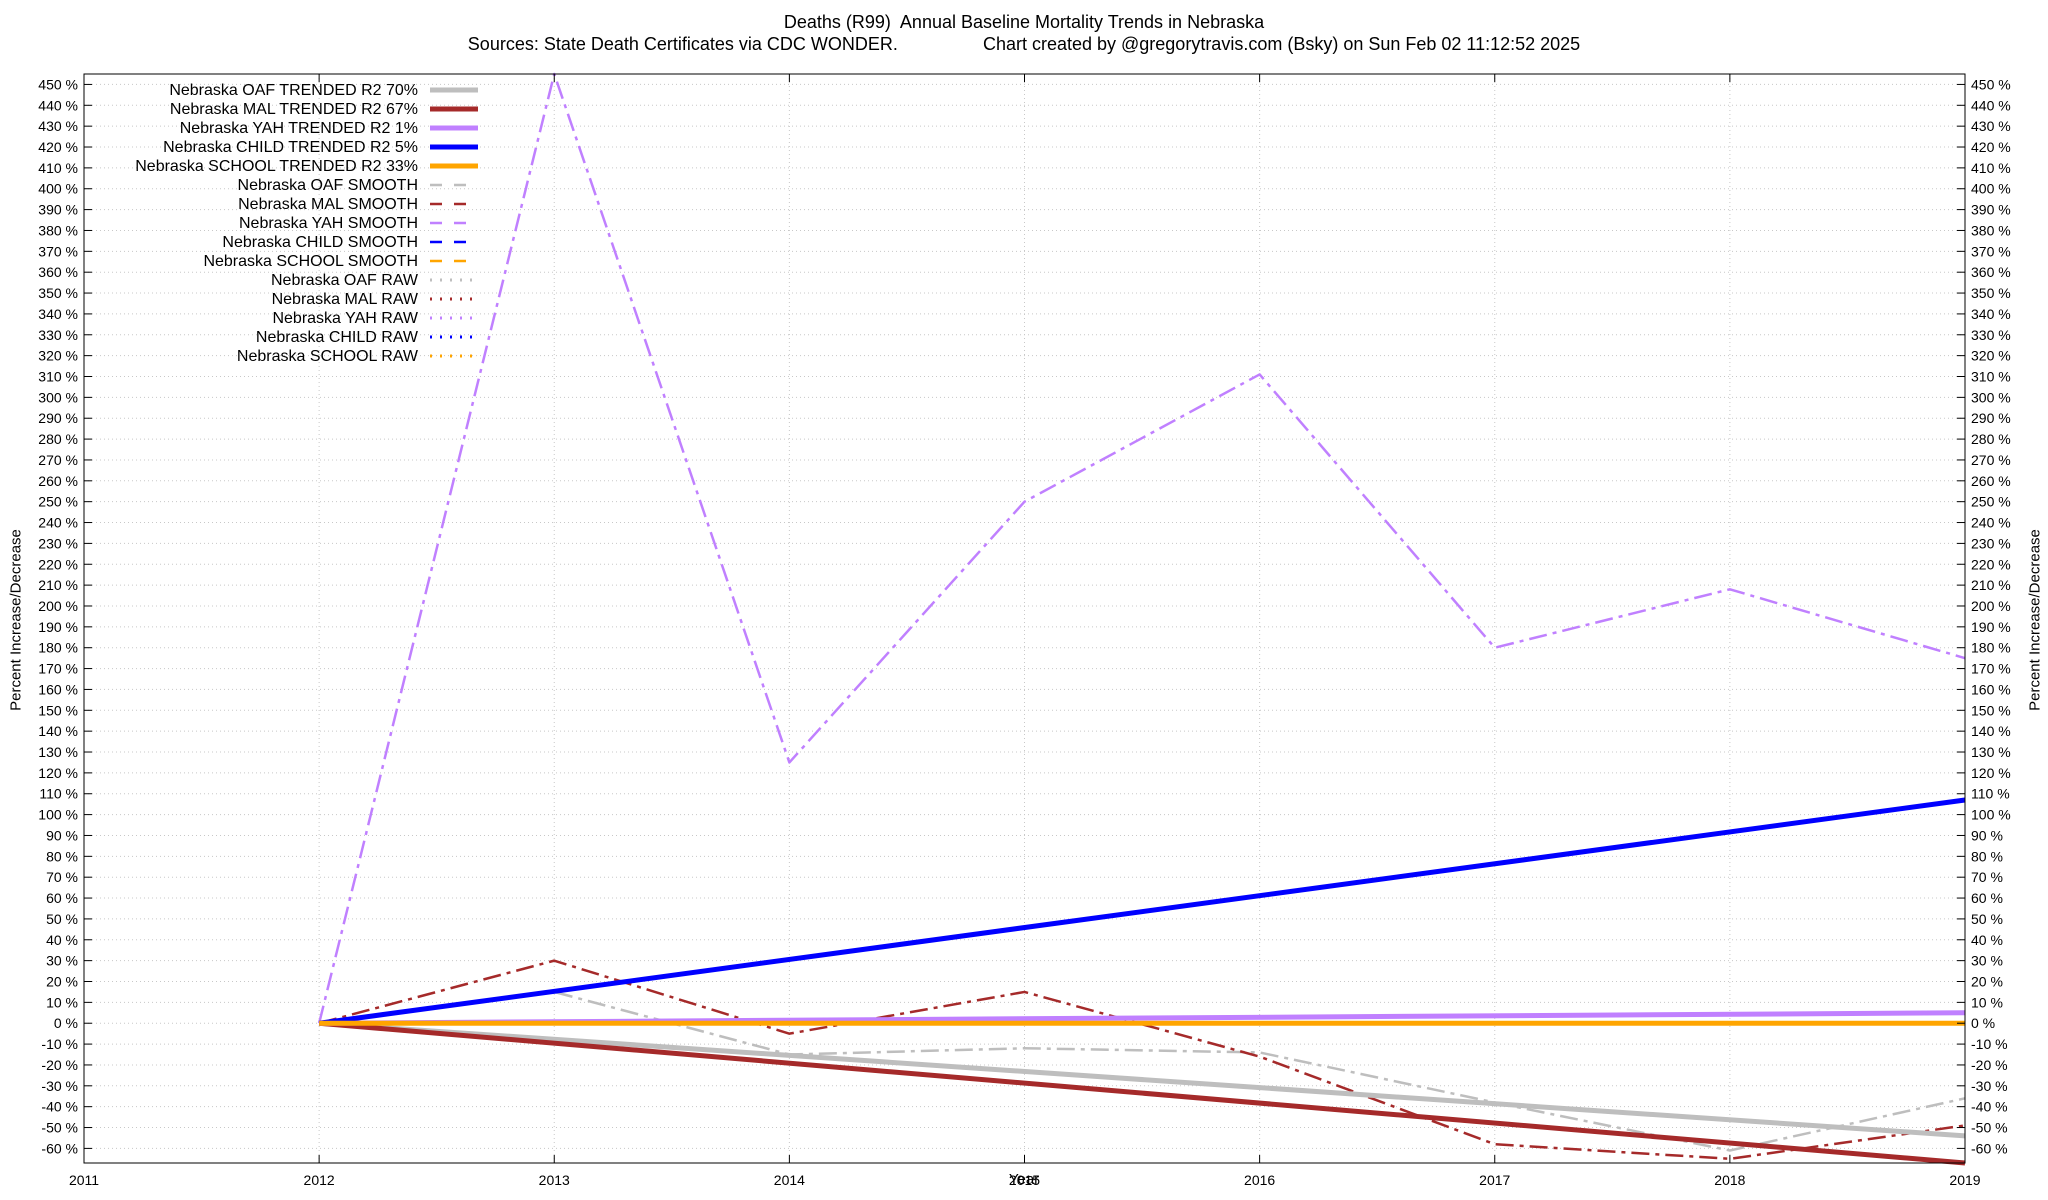 This screenshot has width=2048, height=1200. What do you see at coordinates (62, 919) in the screenshot?
I see `y-tick-label-left: 50 %` at bounding box center [62, 919].